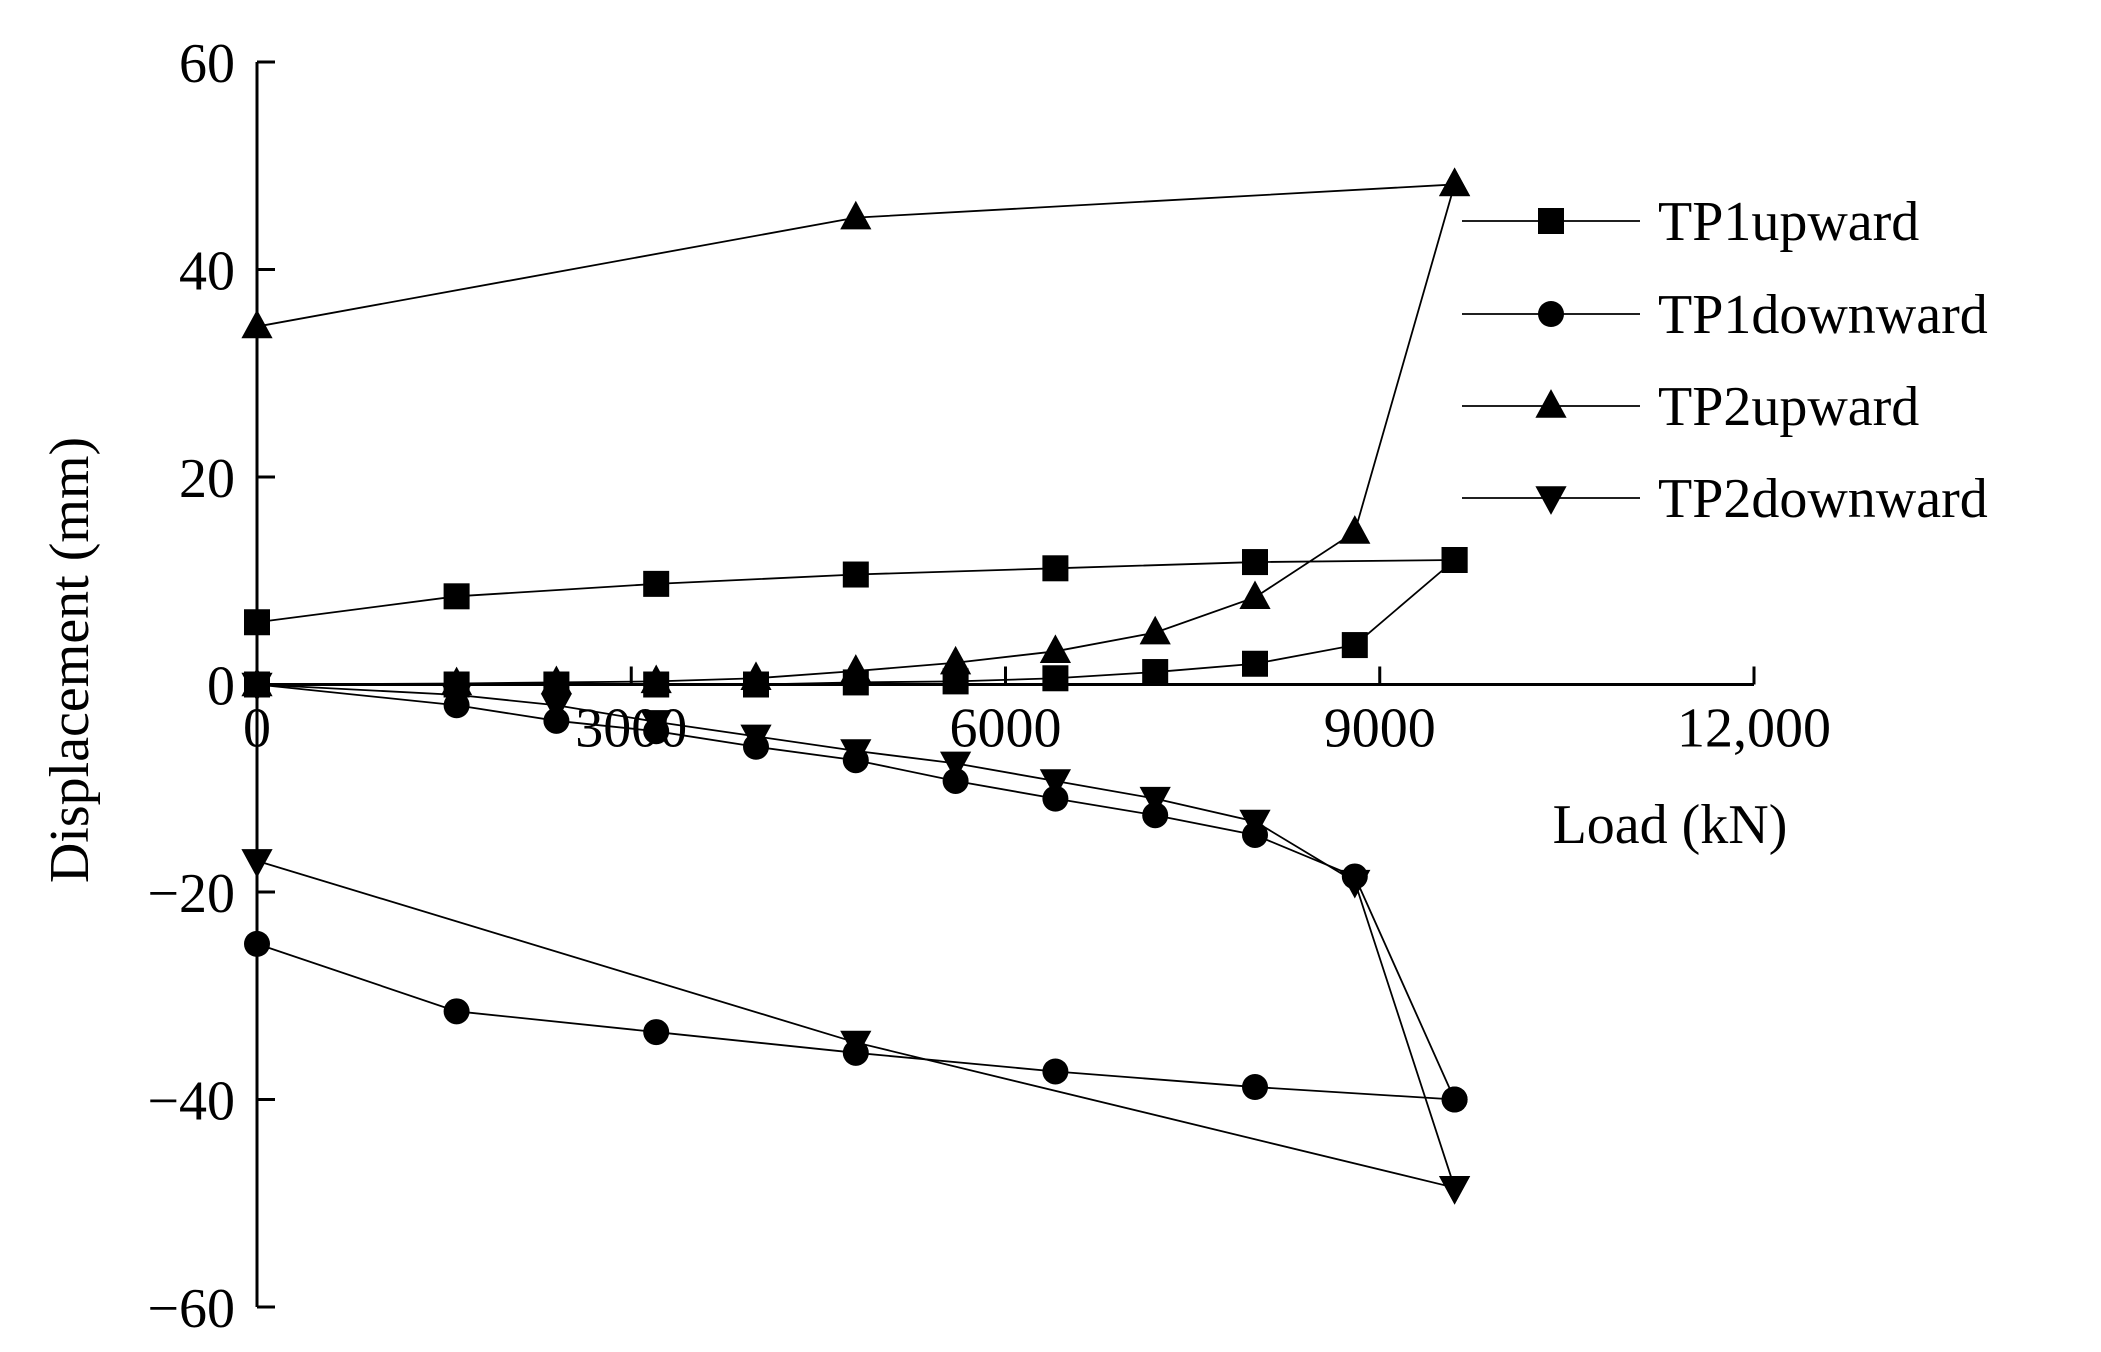  Describe the element at coordinates (1788, 222) in the screenshot. I see `legend-label: TP1upward` at that location.